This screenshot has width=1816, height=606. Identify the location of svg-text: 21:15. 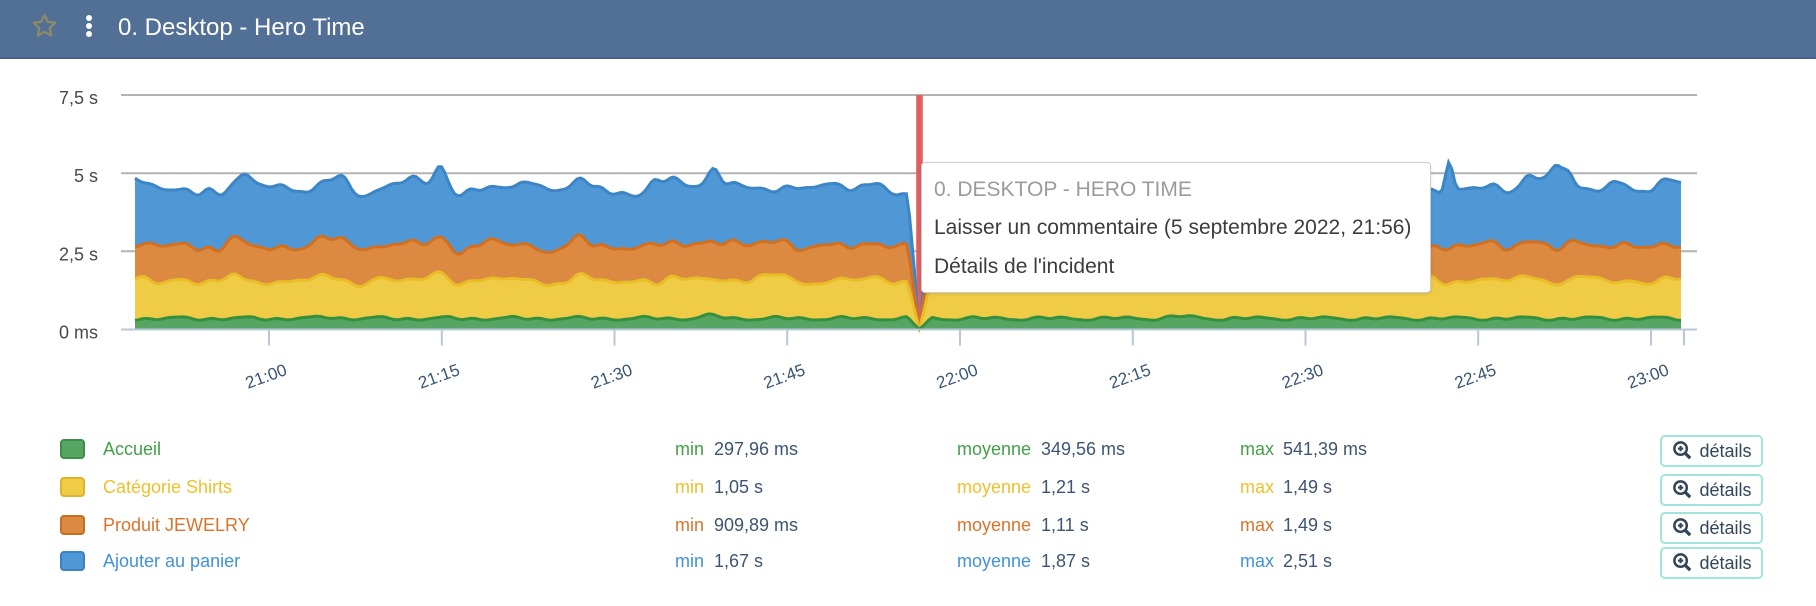
(439, 376).